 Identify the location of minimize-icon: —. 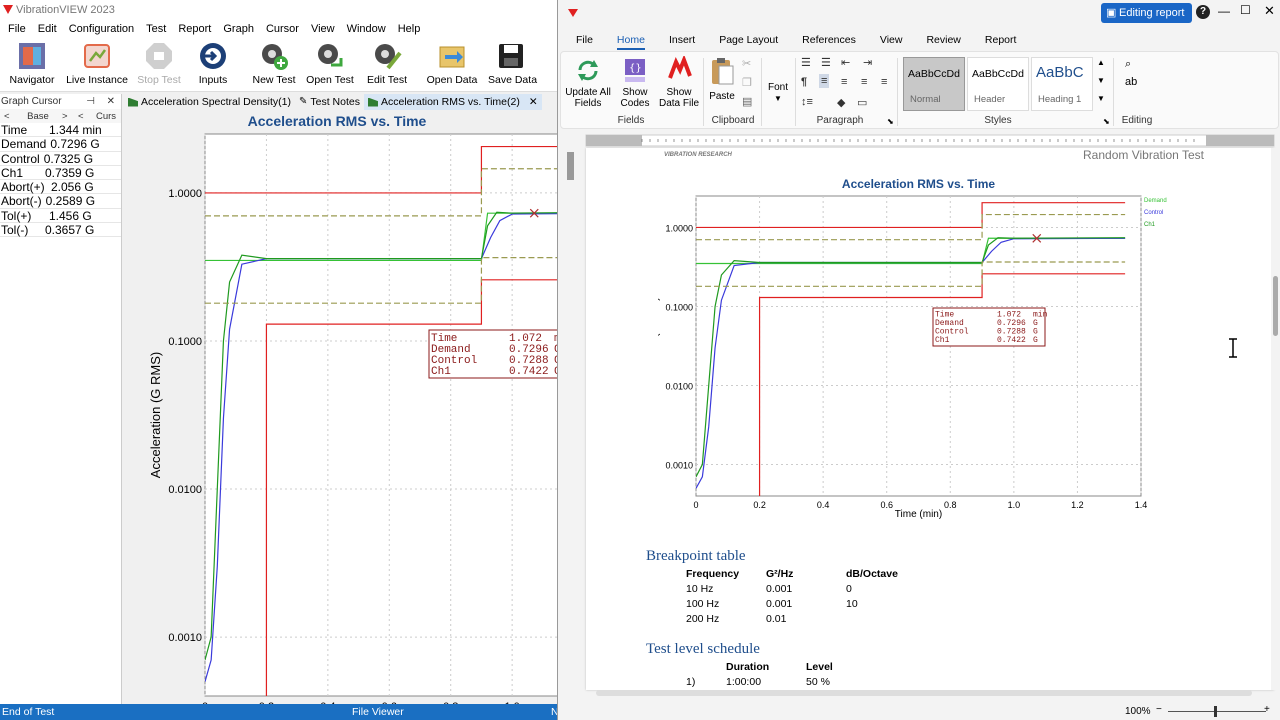
(1224, 11).